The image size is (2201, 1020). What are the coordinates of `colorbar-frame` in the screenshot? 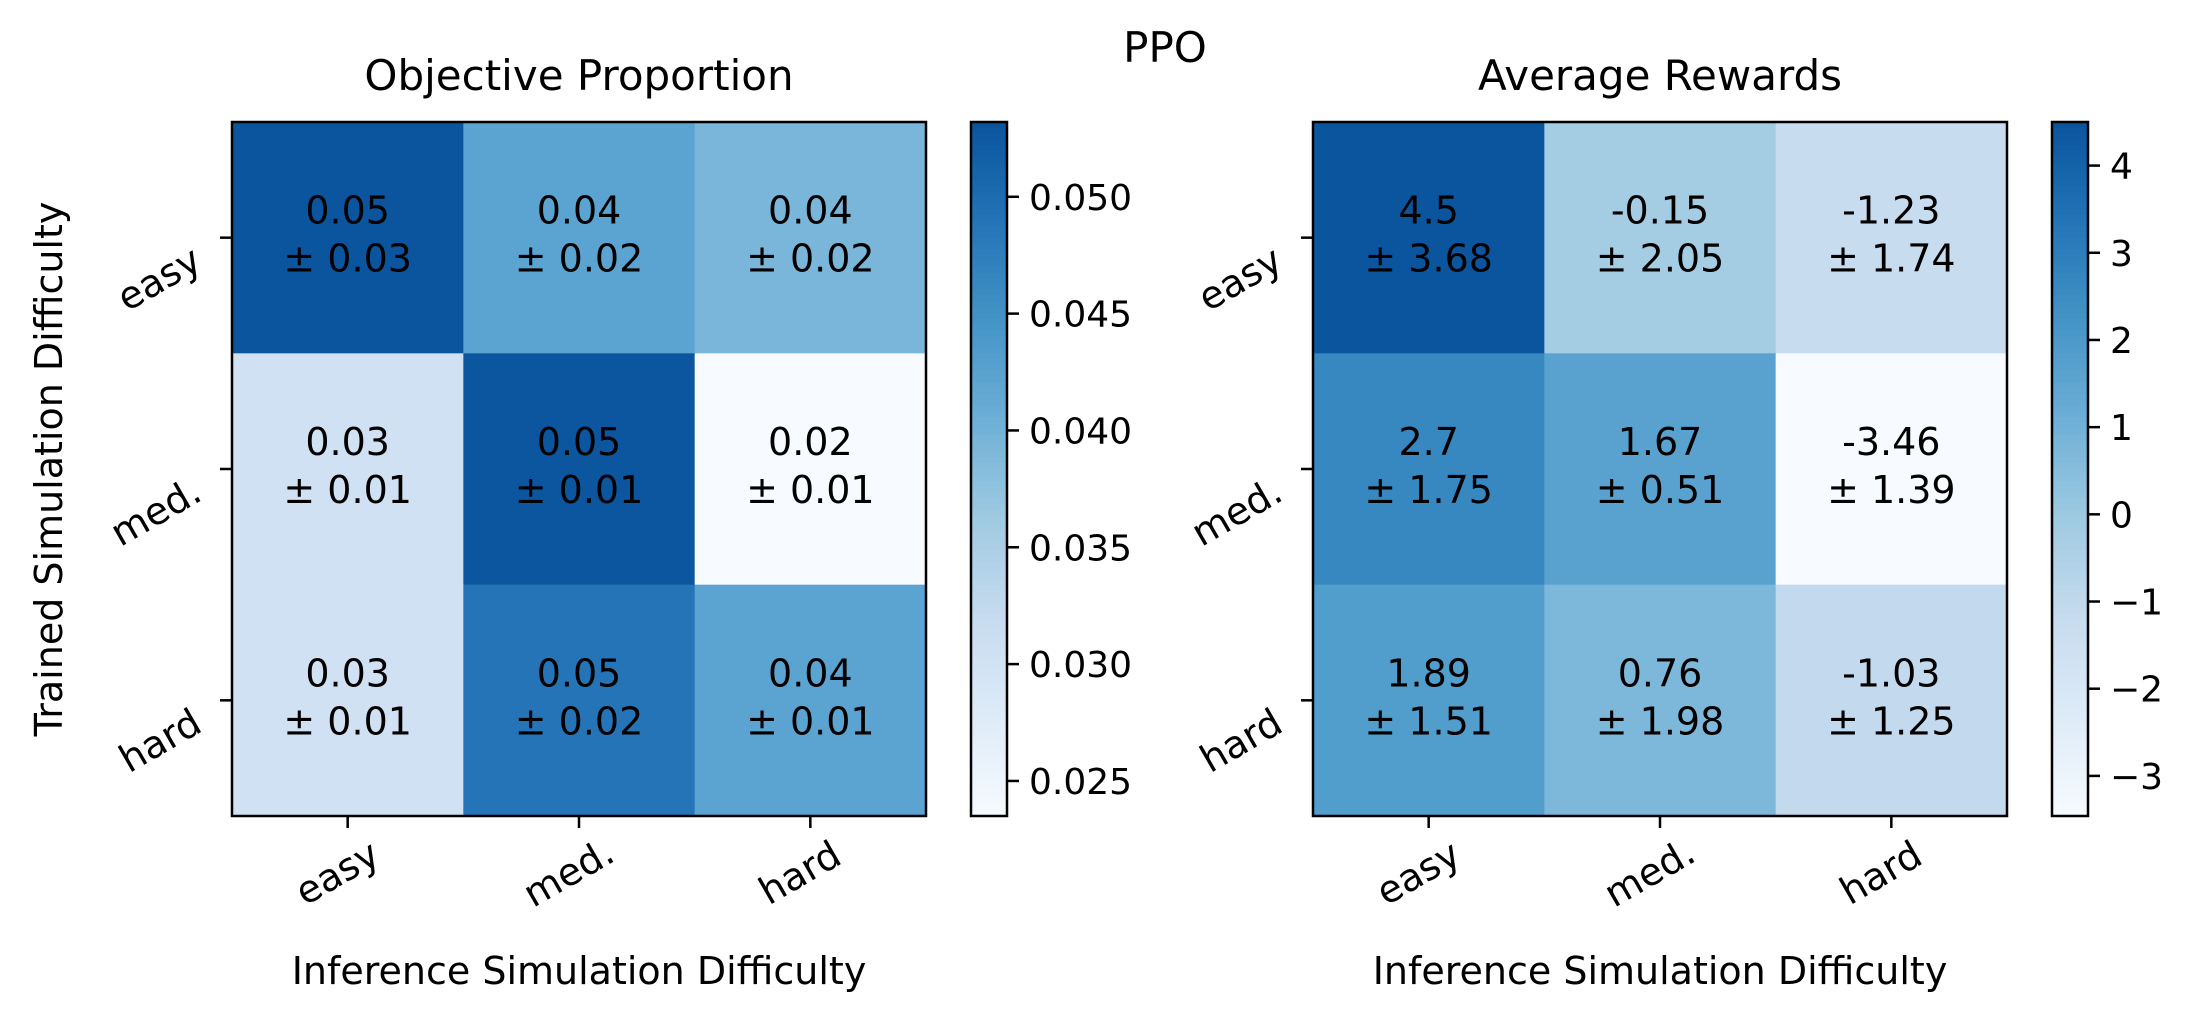 It's located at (989, 469).